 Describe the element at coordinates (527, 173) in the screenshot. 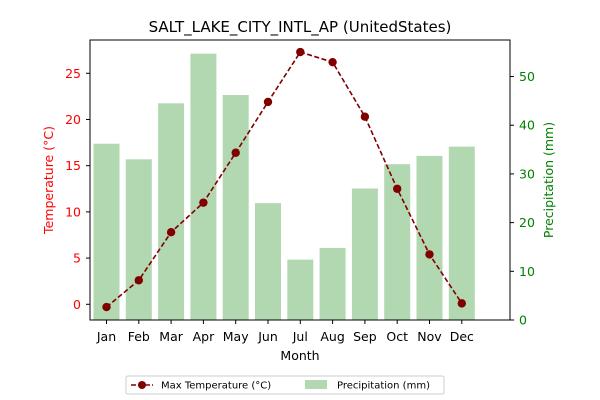

I see `right-y-tick-label: 30` at that location.